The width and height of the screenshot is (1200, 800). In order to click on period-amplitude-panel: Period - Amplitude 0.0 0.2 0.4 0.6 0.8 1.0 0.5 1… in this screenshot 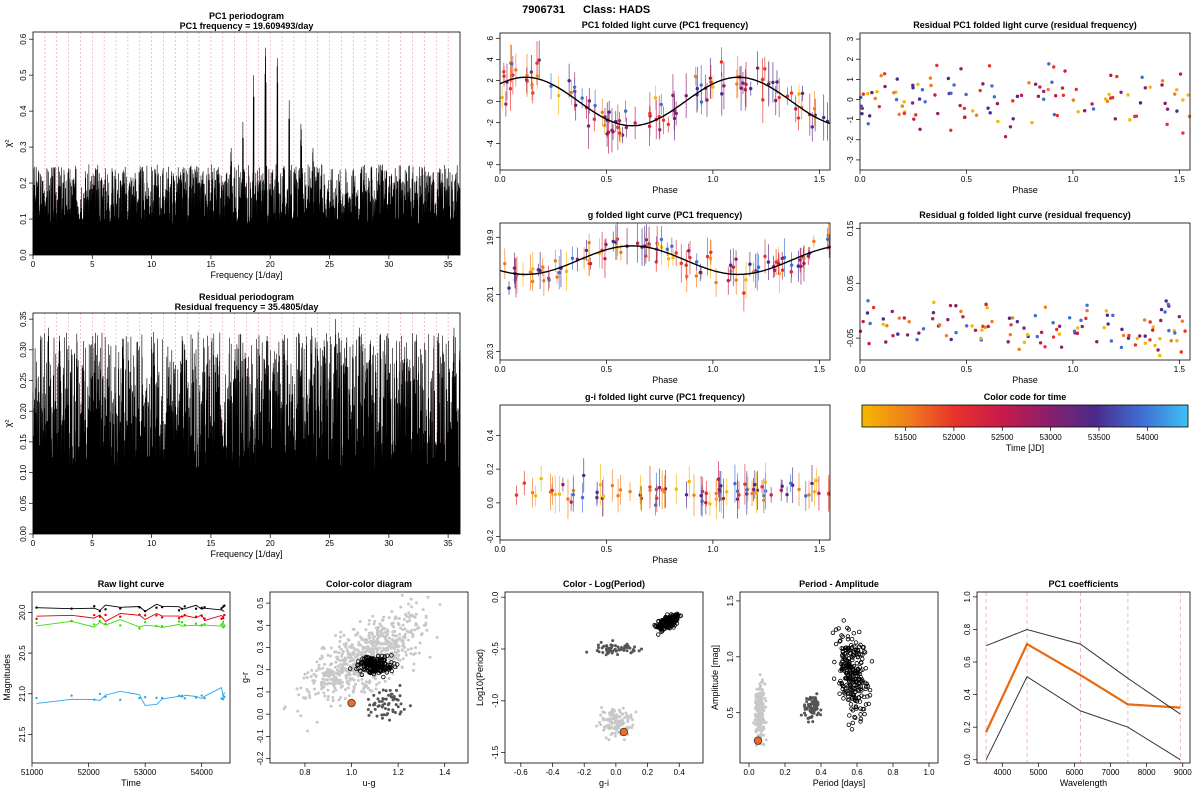, I will do `click(824, 683)`.